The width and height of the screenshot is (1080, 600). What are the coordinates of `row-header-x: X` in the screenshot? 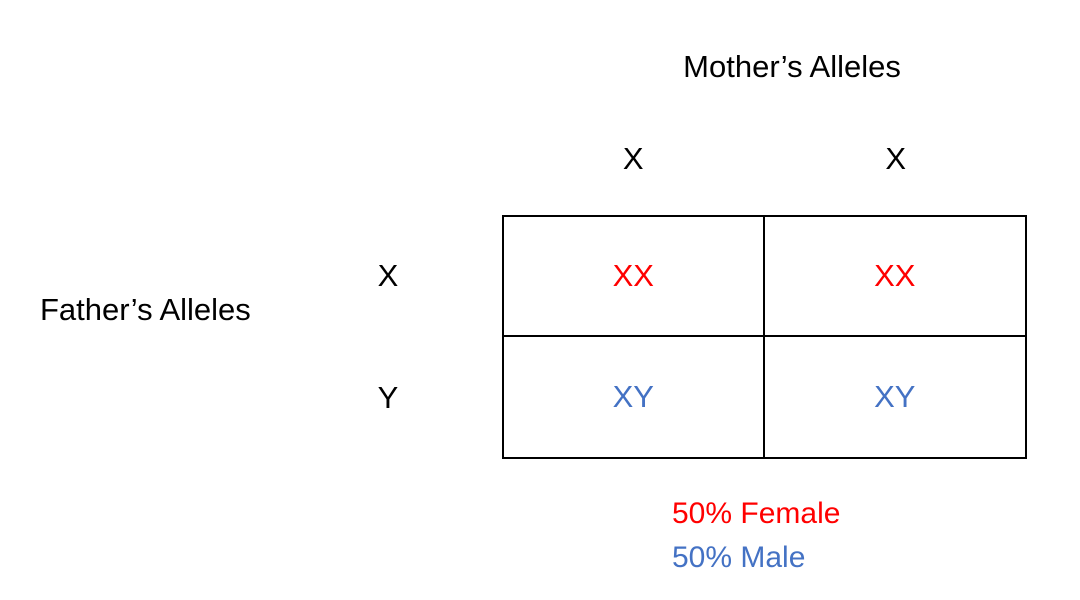 It's located at (388, 275).